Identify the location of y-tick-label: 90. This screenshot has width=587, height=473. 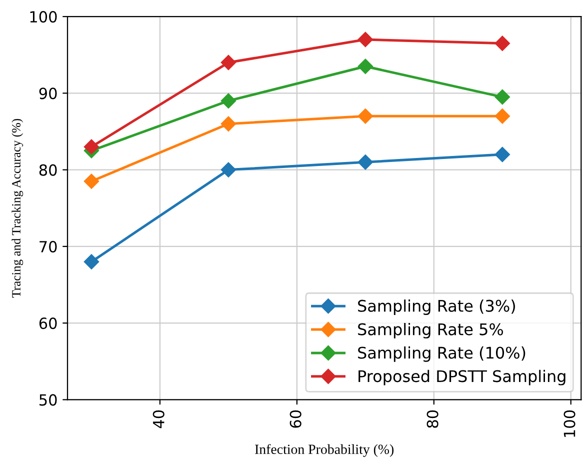
(48, 94).